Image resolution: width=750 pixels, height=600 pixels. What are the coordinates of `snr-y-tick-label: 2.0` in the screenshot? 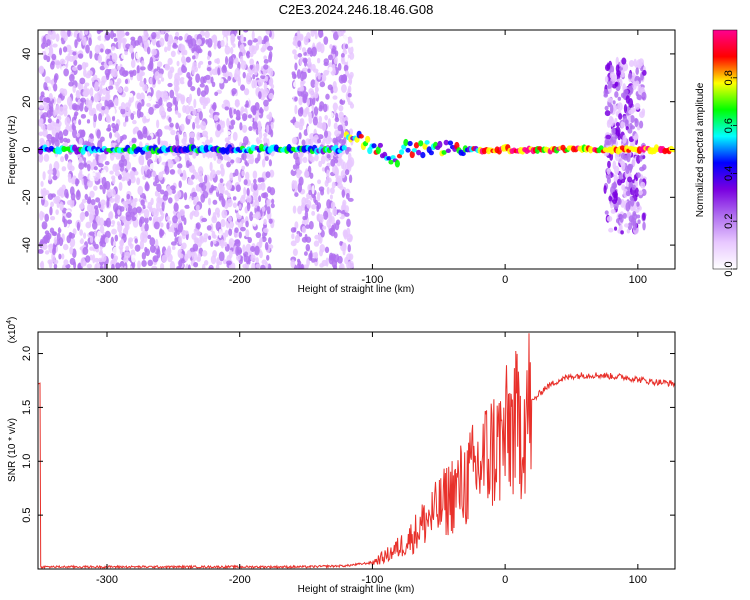 It's located at (27, 353).